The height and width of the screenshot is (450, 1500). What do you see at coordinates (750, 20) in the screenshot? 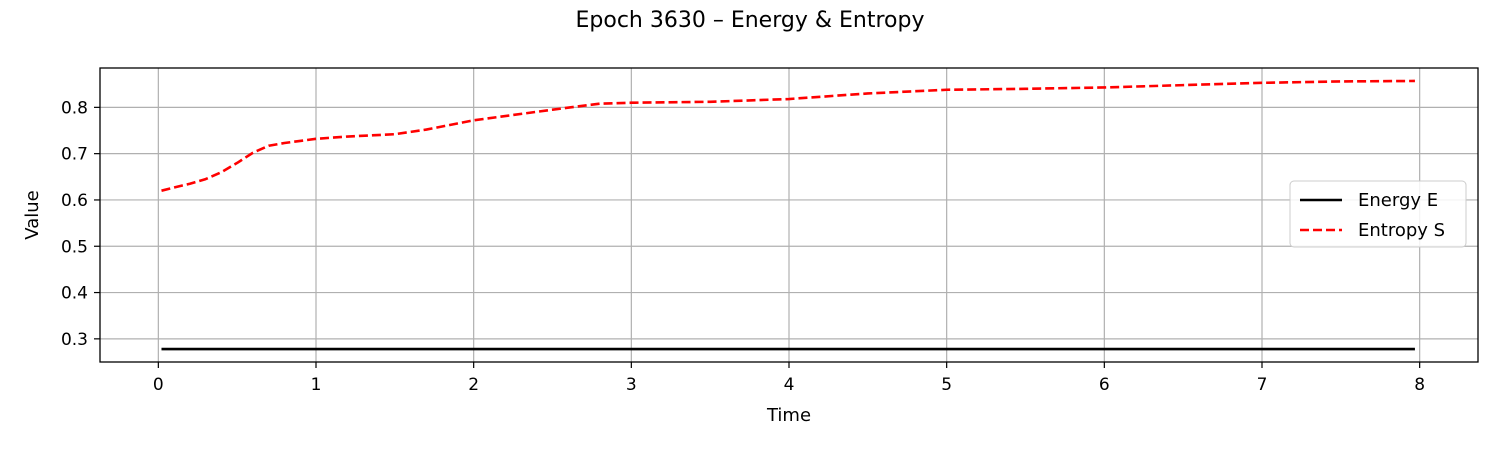
I see `chart-title: Epoch 3630 – Energy & Entropy` at bounding box center [750, 20].